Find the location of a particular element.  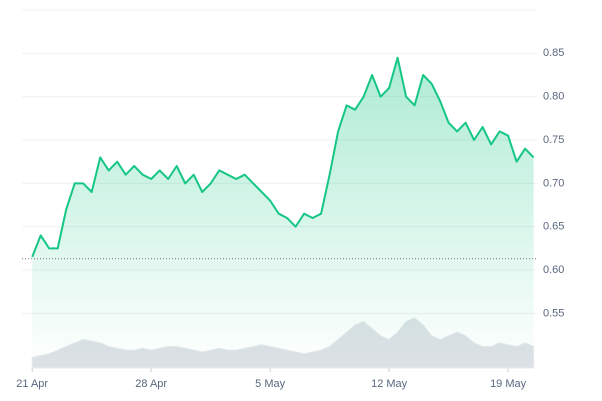

x-tick-label: 19 May is located at coordinates (508, 384).